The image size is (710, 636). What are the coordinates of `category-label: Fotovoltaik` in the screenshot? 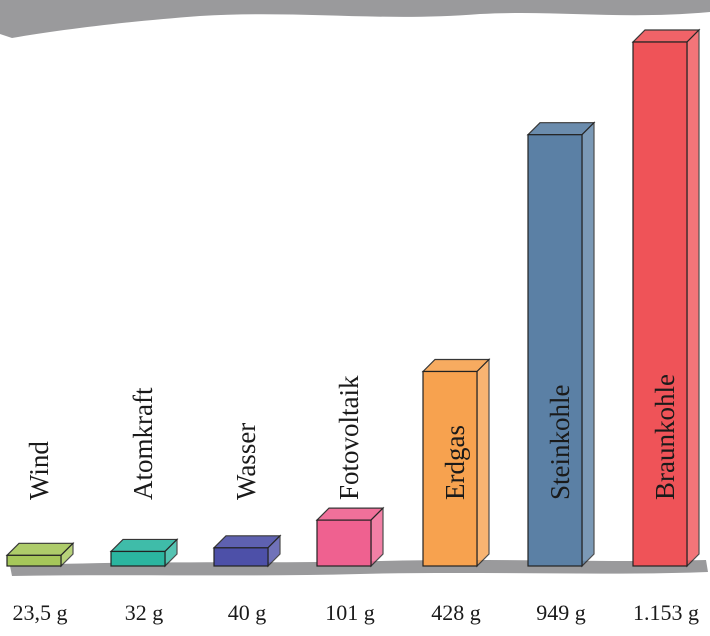 It's located at (349, 437).